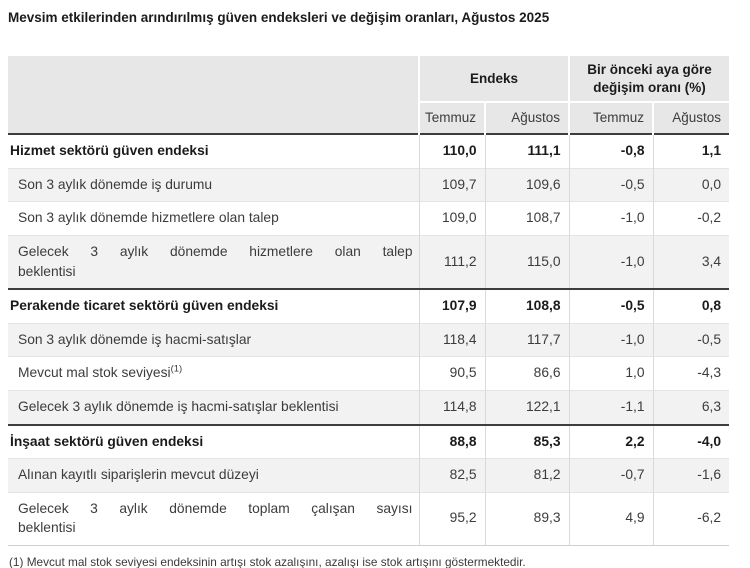 This screenshot has height=568, width=750. Describe the element at coordinates (691, 184) in the screenshot. I see `degisim-agustos-value: 0,0` at that location.